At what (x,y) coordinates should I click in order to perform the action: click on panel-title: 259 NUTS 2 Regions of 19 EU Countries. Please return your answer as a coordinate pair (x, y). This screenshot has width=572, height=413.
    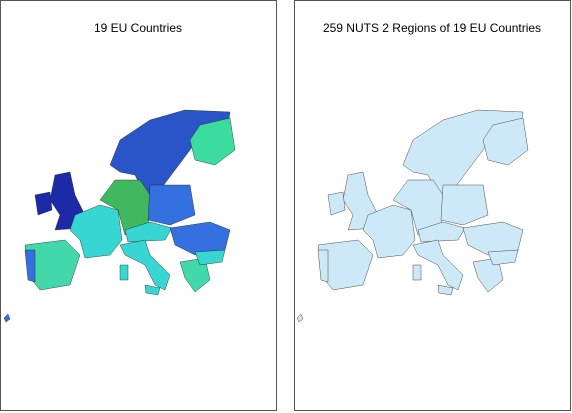
    Looking at the image, I should click on (432, 28).